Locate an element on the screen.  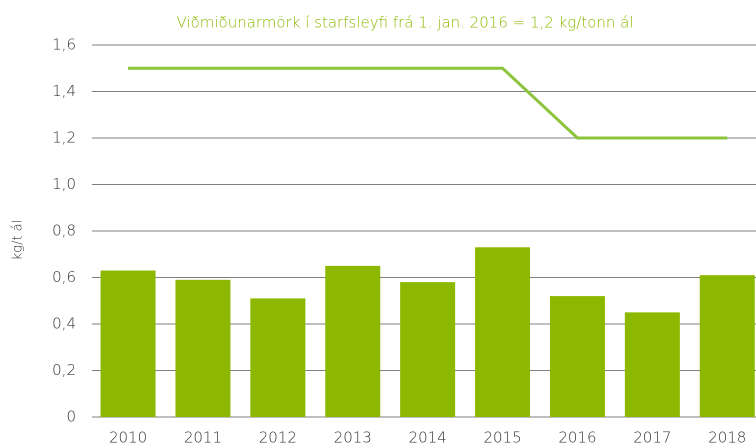
y-tick-label: 1,0 is located at coordinates (64, 184).